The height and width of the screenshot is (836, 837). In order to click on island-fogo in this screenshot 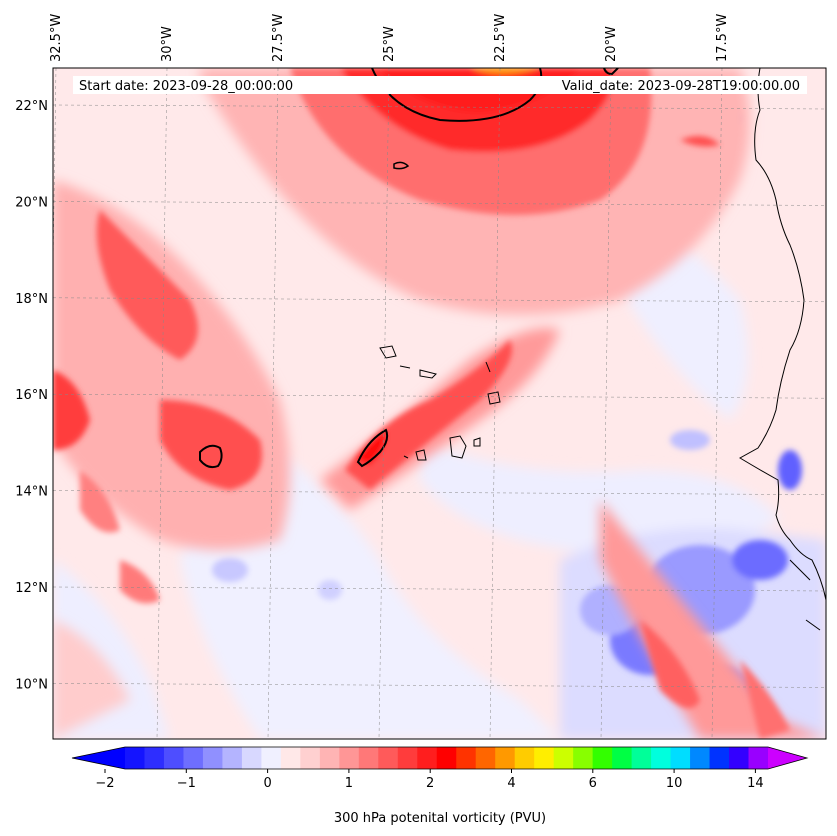, I will do `click(421, 455)`.